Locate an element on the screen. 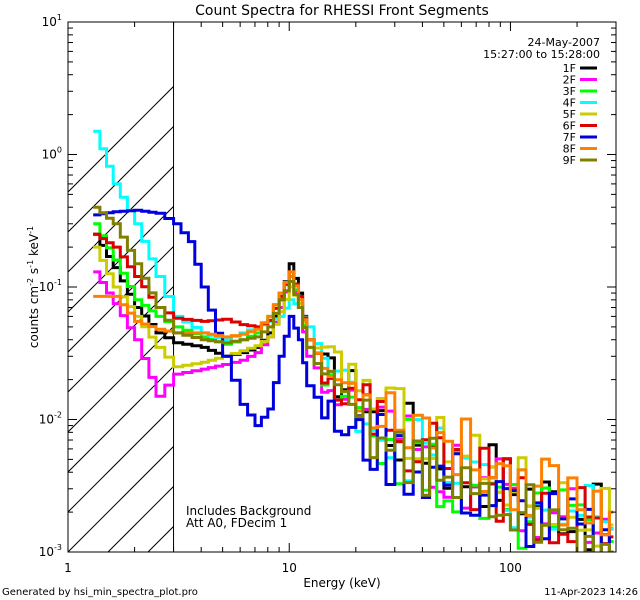  x-tick-label: 10 is located at coordinates (289, 568).